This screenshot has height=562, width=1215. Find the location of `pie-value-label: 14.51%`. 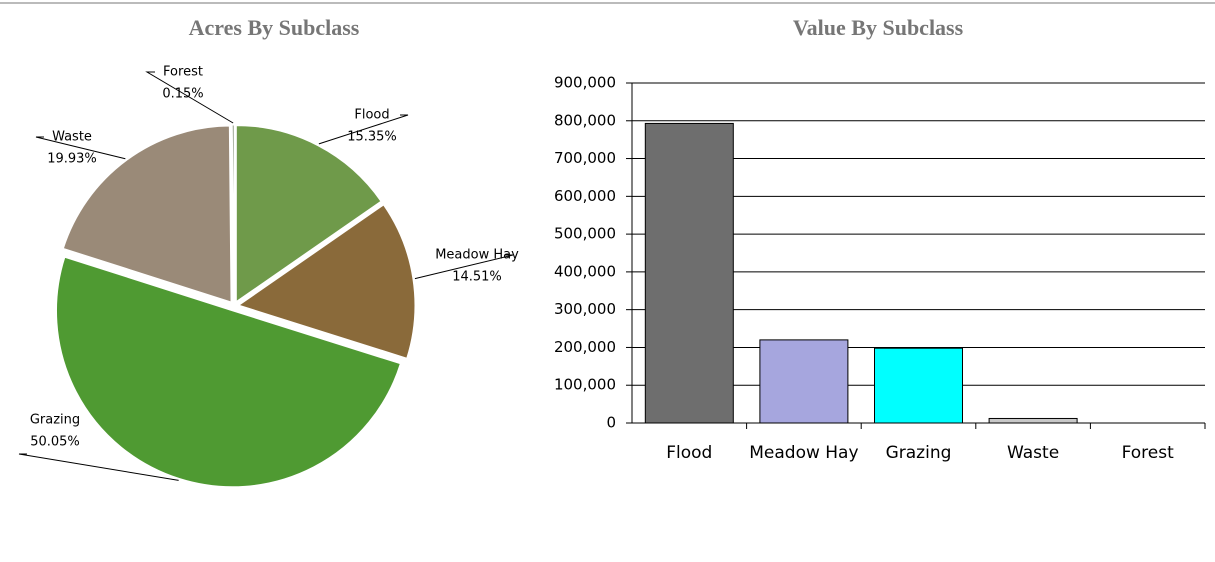

pie-value-label: 14.51% is located at coordinates (477, 277).